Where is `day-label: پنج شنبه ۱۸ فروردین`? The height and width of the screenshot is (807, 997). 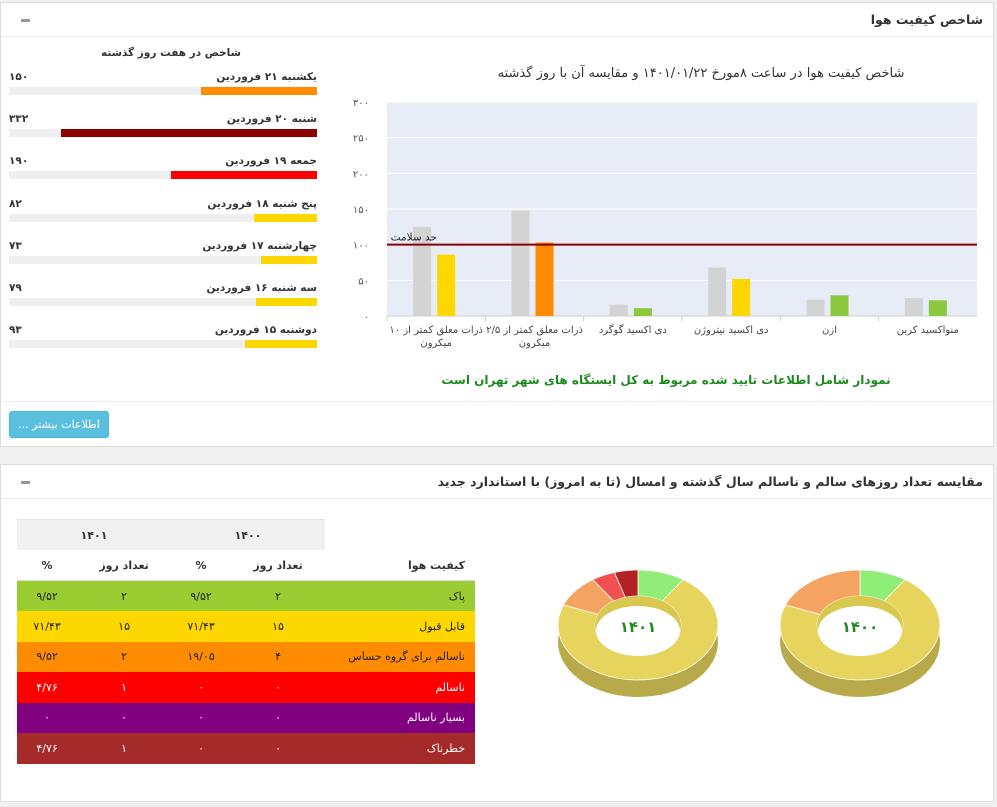 day-label: پنج شنبه ۱۸ فروردین is located at coordinates (262, 203).